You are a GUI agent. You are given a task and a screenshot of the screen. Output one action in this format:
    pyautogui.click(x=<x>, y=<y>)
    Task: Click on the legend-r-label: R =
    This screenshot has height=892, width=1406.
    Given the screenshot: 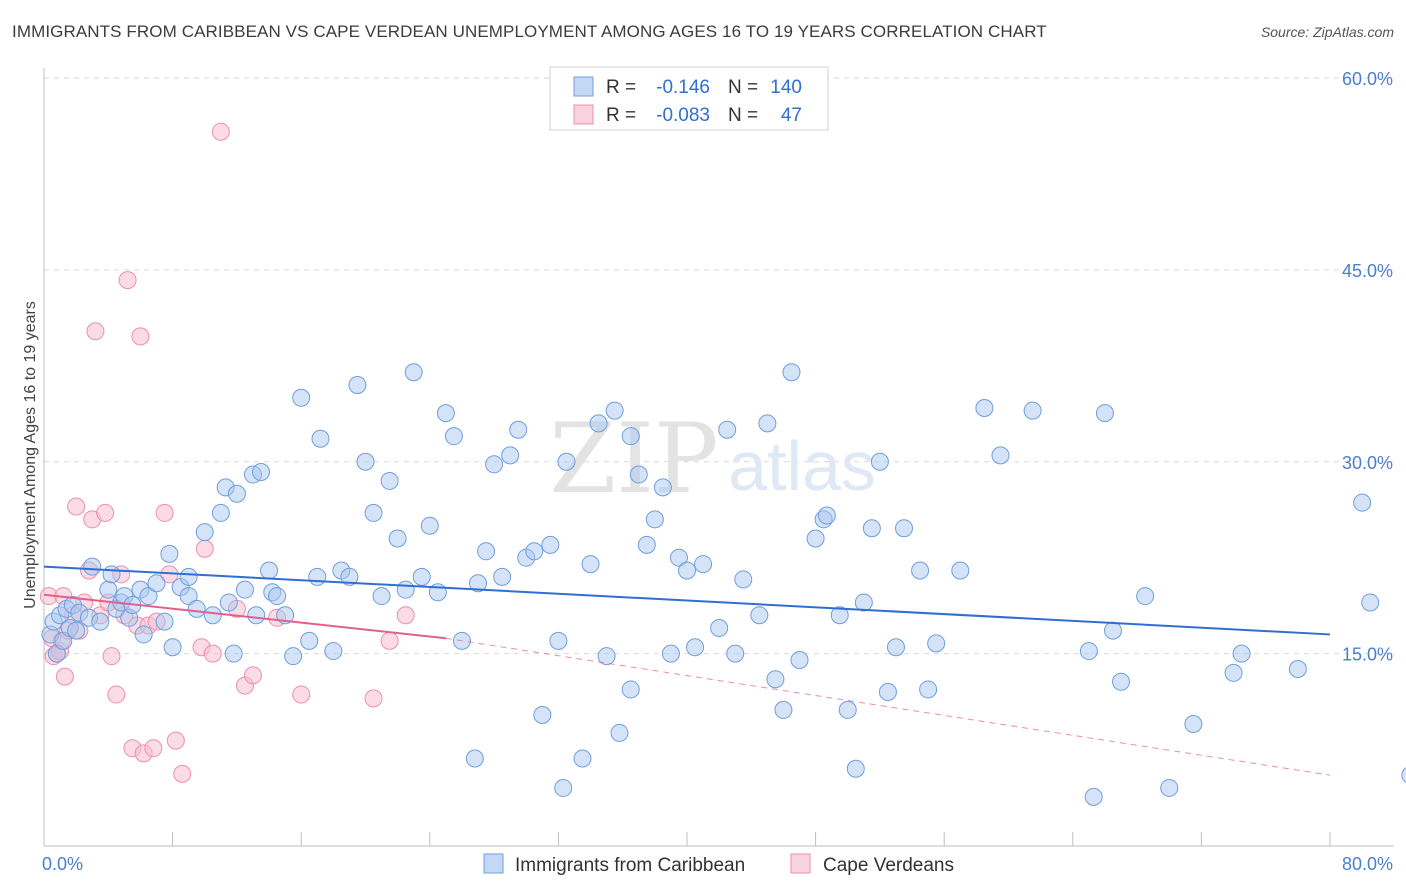 What is the action you would take?
    pyautogui.click(x=621, y=115)
    